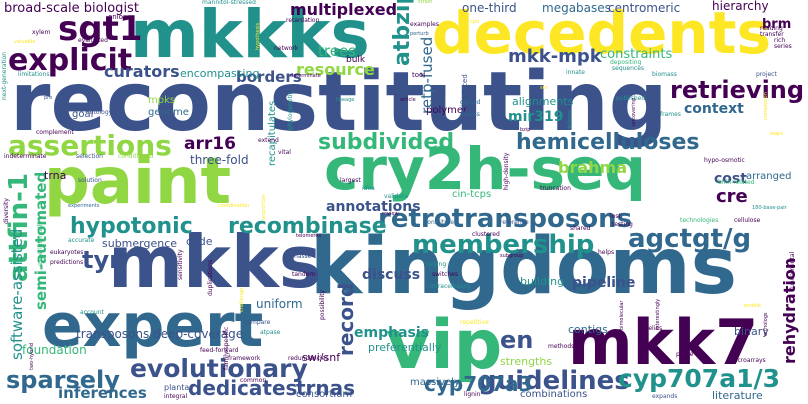 Image resolution: width=808 pixels, height=404 pixels. Describe the element at coordinates (90, 145) in the screenshot. I see `word-assertions: assertions` at that location.